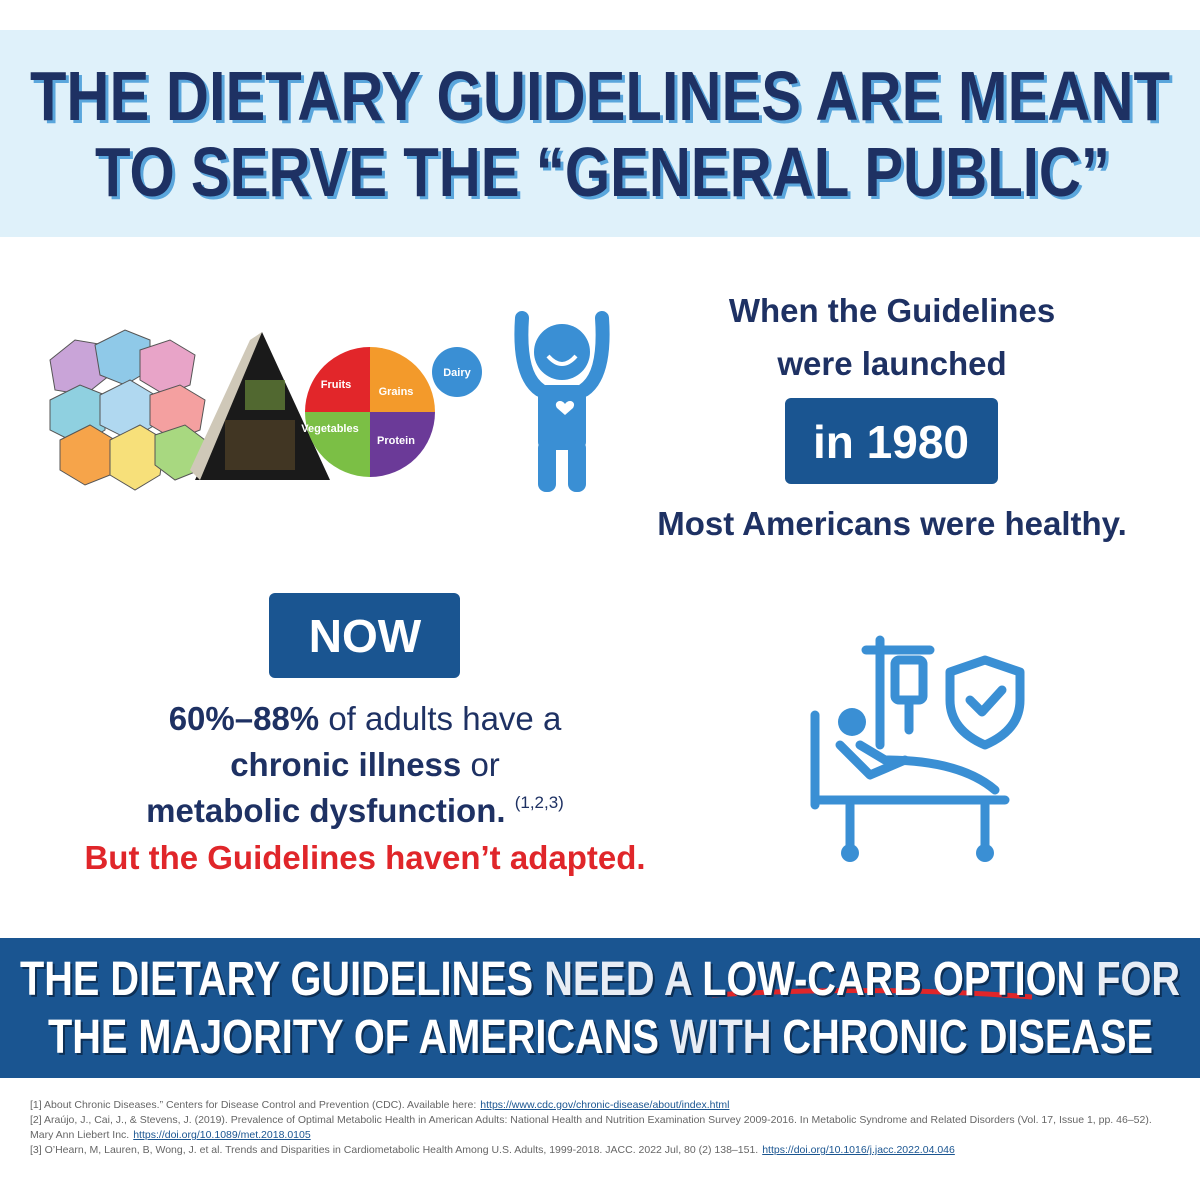 The image size is (1200, 1178). I want to click on hospital-icon, so click(917, 748).